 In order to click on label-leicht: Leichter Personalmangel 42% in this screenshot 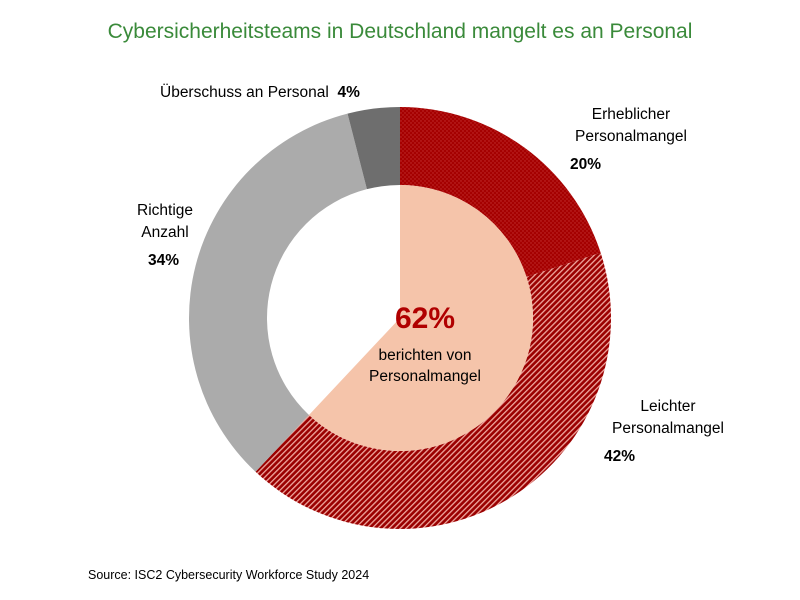, I will do `click(664, 431)`.